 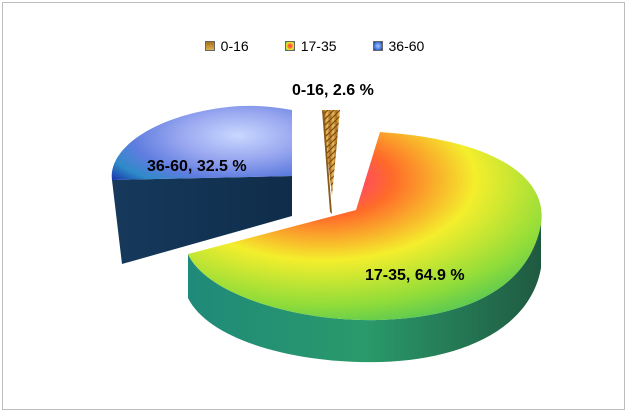 What do you see at coordinates (327, 162) in the screenshot?
I see `pie-slice-0-16-side` at bounding box center [327, 162].